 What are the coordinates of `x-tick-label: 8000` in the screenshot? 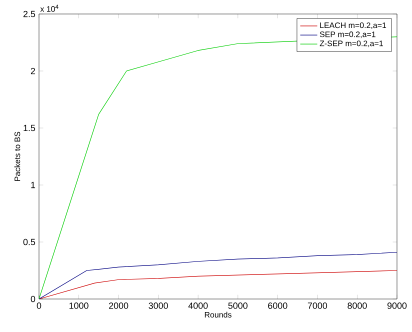 It's located at (357, 305).